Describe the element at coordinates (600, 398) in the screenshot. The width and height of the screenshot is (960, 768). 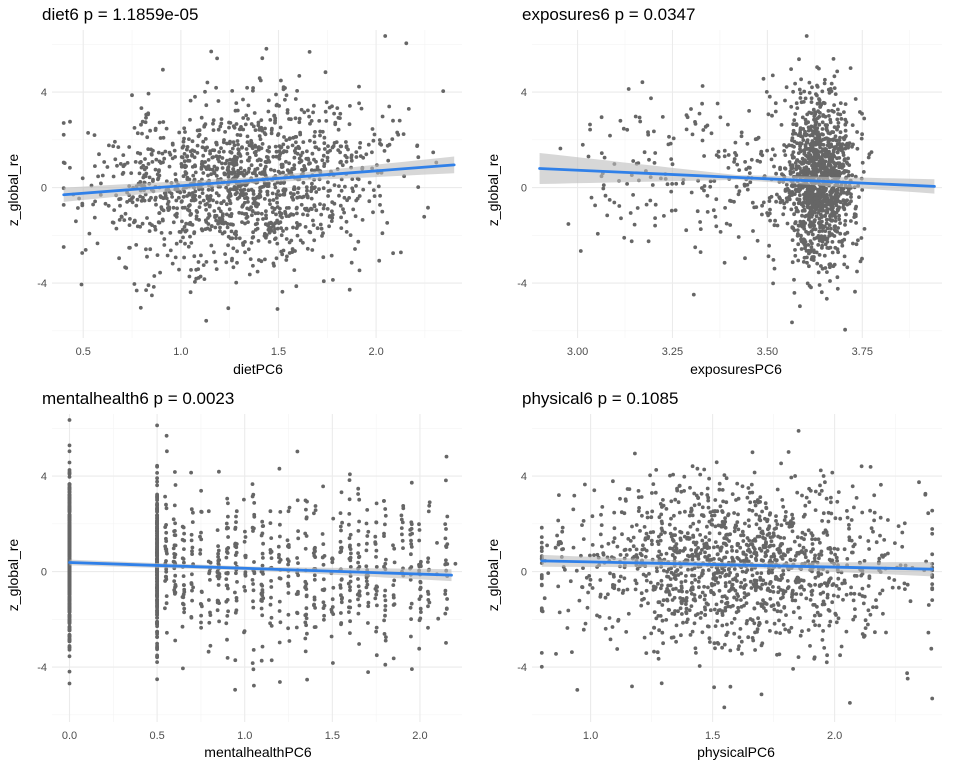
I see `panel-title: physical6 p = 0.1085` at that location.